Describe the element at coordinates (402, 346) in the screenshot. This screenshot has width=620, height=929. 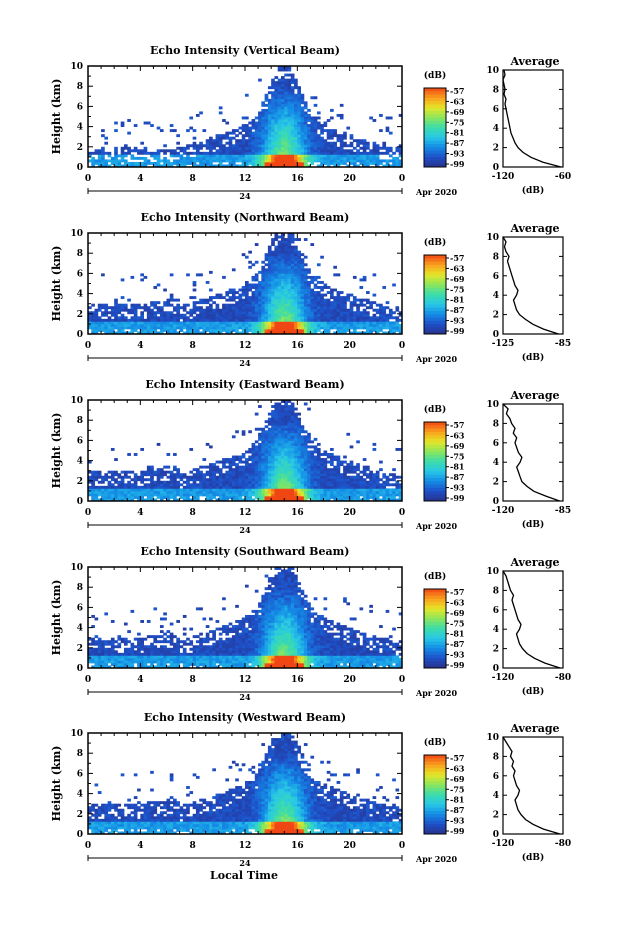
I see `x-tick-label: 0` at that location.